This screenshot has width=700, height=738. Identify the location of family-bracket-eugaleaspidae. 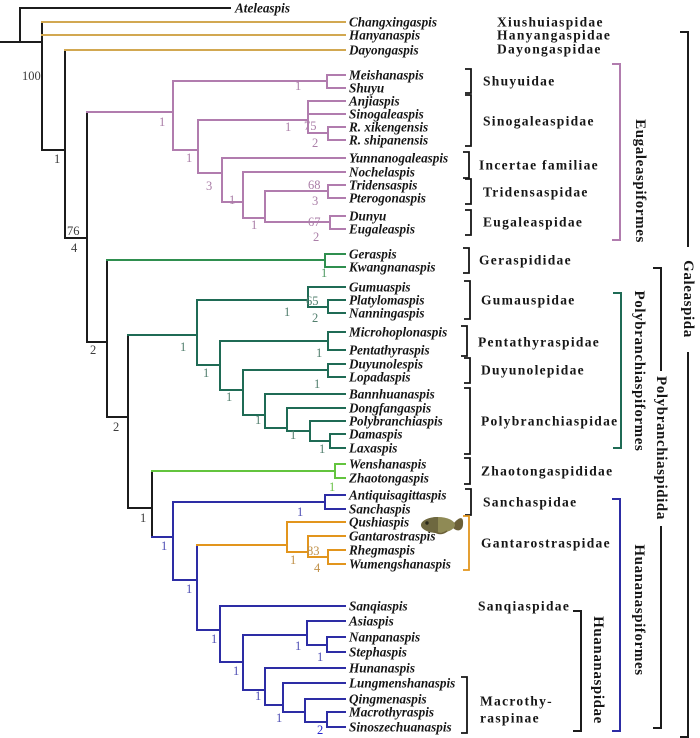
(468, 222).